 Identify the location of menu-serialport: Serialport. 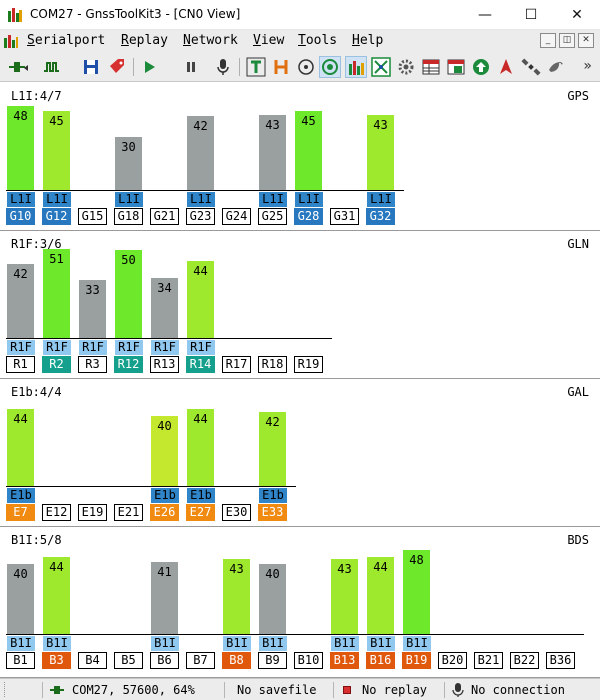
(66, 40).